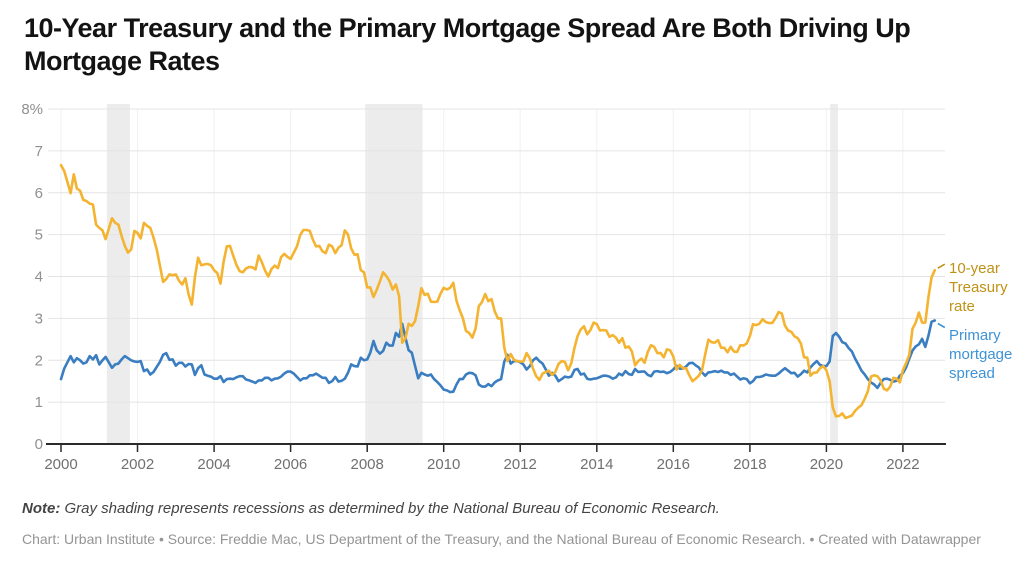  Describe the element at coordinates (498, 356) in the screenshot. I see `spread-line` at that location.